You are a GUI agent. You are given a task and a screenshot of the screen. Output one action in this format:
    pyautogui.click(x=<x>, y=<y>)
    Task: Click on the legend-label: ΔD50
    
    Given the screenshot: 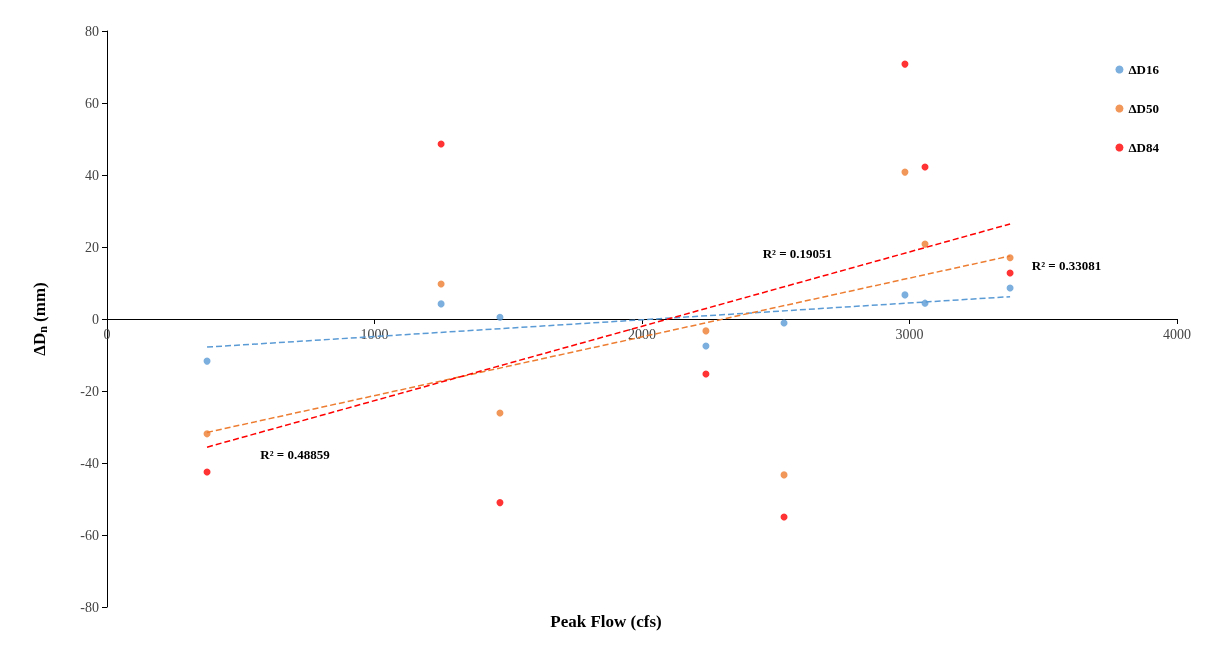 What is the action you would take?
    pyautogui.click(x=1144, y=108)
    